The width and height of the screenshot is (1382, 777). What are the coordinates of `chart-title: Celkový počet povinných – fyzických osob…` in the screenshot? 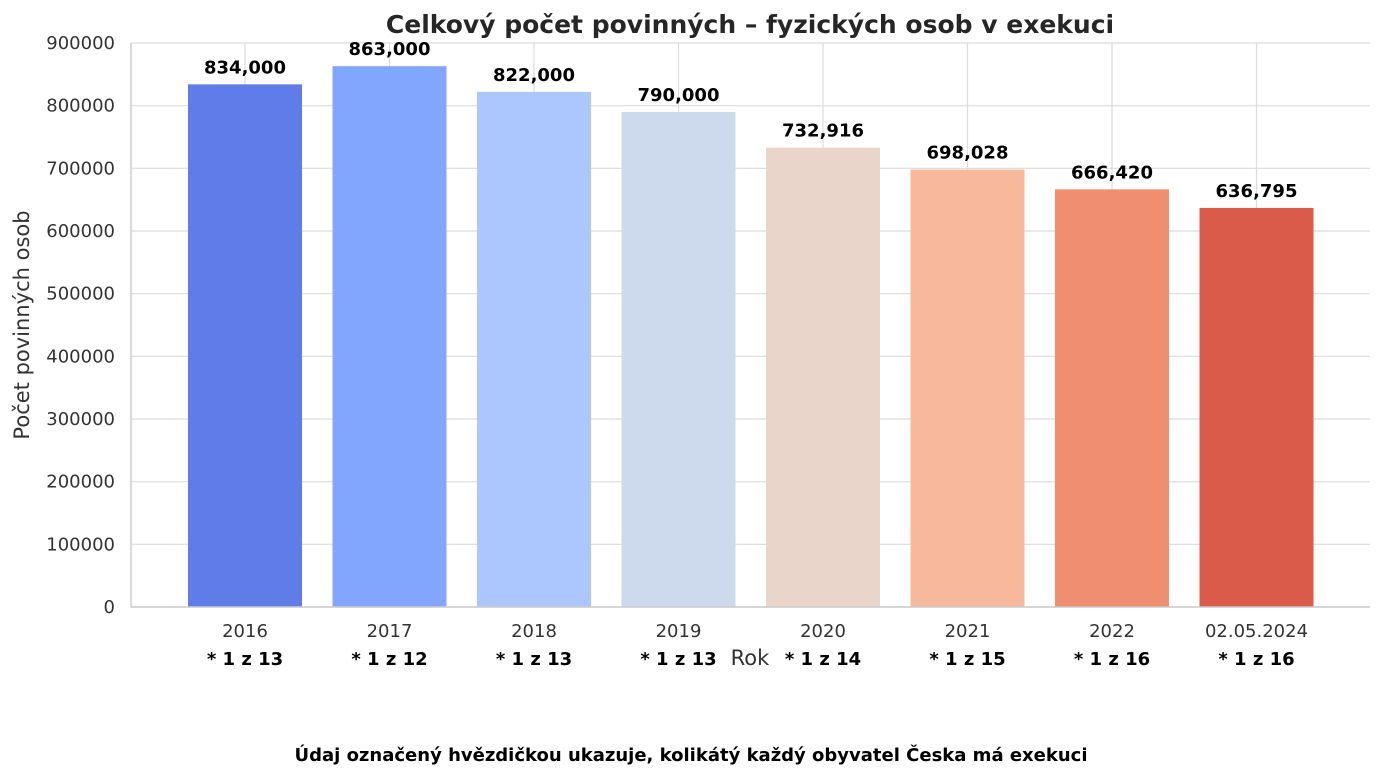 It's located at (750, 24).